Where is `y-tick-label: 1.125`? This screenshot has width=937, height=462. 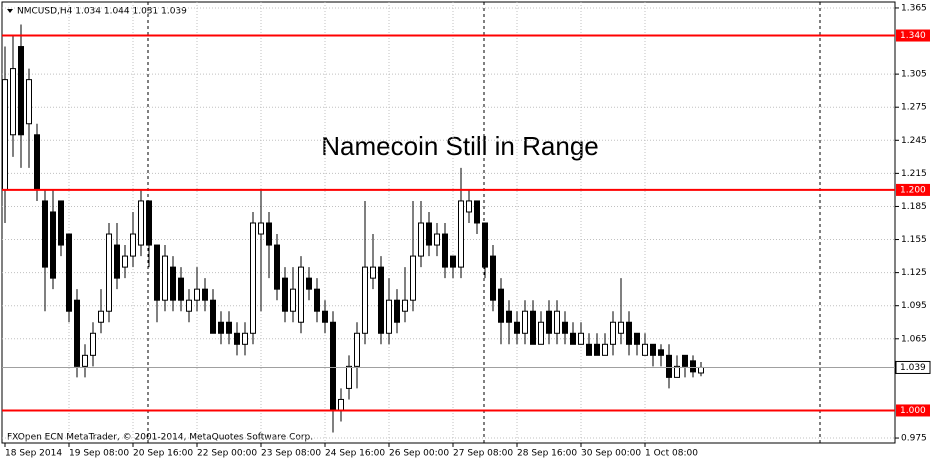
y-tick-label: 1.125 is located at coordinates (914, 273).